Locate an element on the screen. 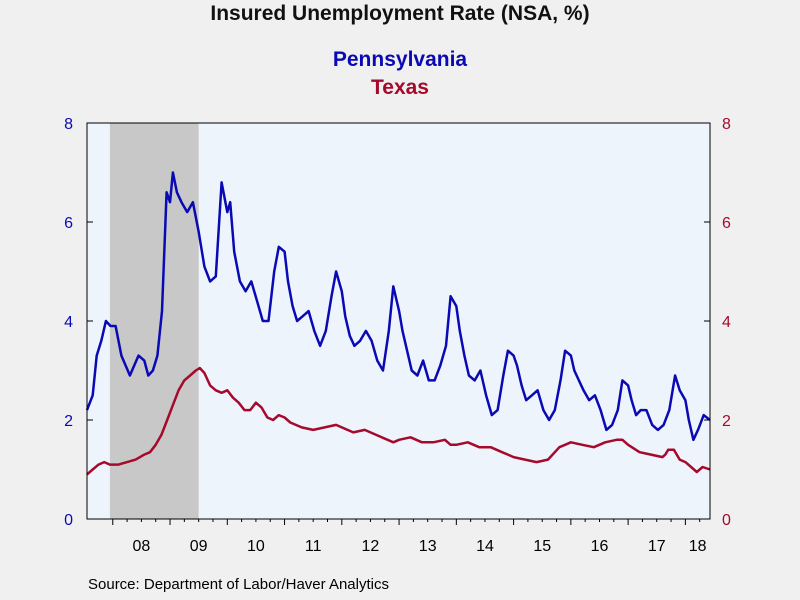 The height and width of the screenshot is (600, 800). x-tick-label: 17 is located at coordinates (657, 546).